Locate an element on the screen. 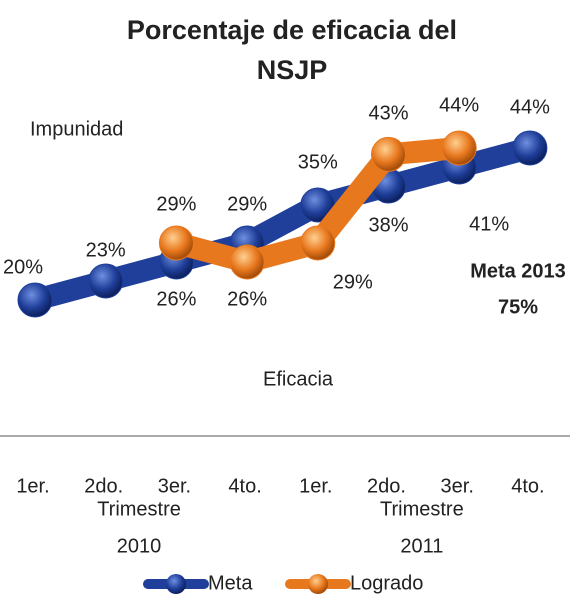 The width and height of the screenshot is (584, 601). value-label: 20% is located at coordinates (23, 267).